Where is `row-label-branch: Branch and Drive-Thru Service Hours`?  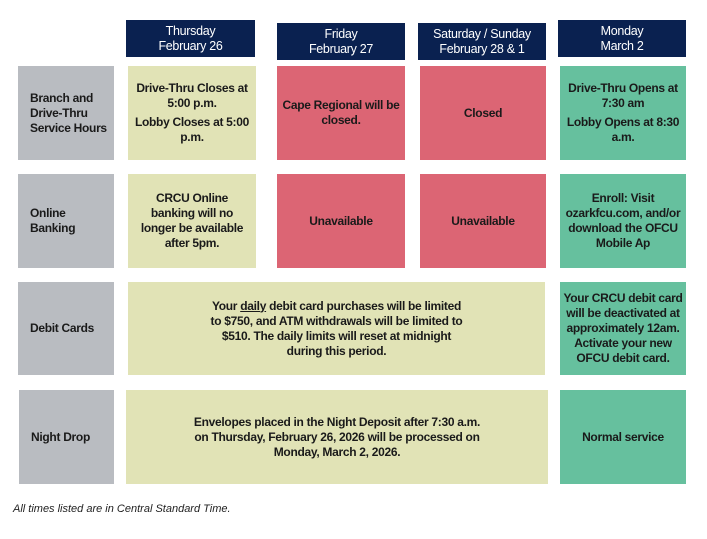 row-label-branch: Branch and Drive-Thru Service Hours is located at coordinates (66, 113).